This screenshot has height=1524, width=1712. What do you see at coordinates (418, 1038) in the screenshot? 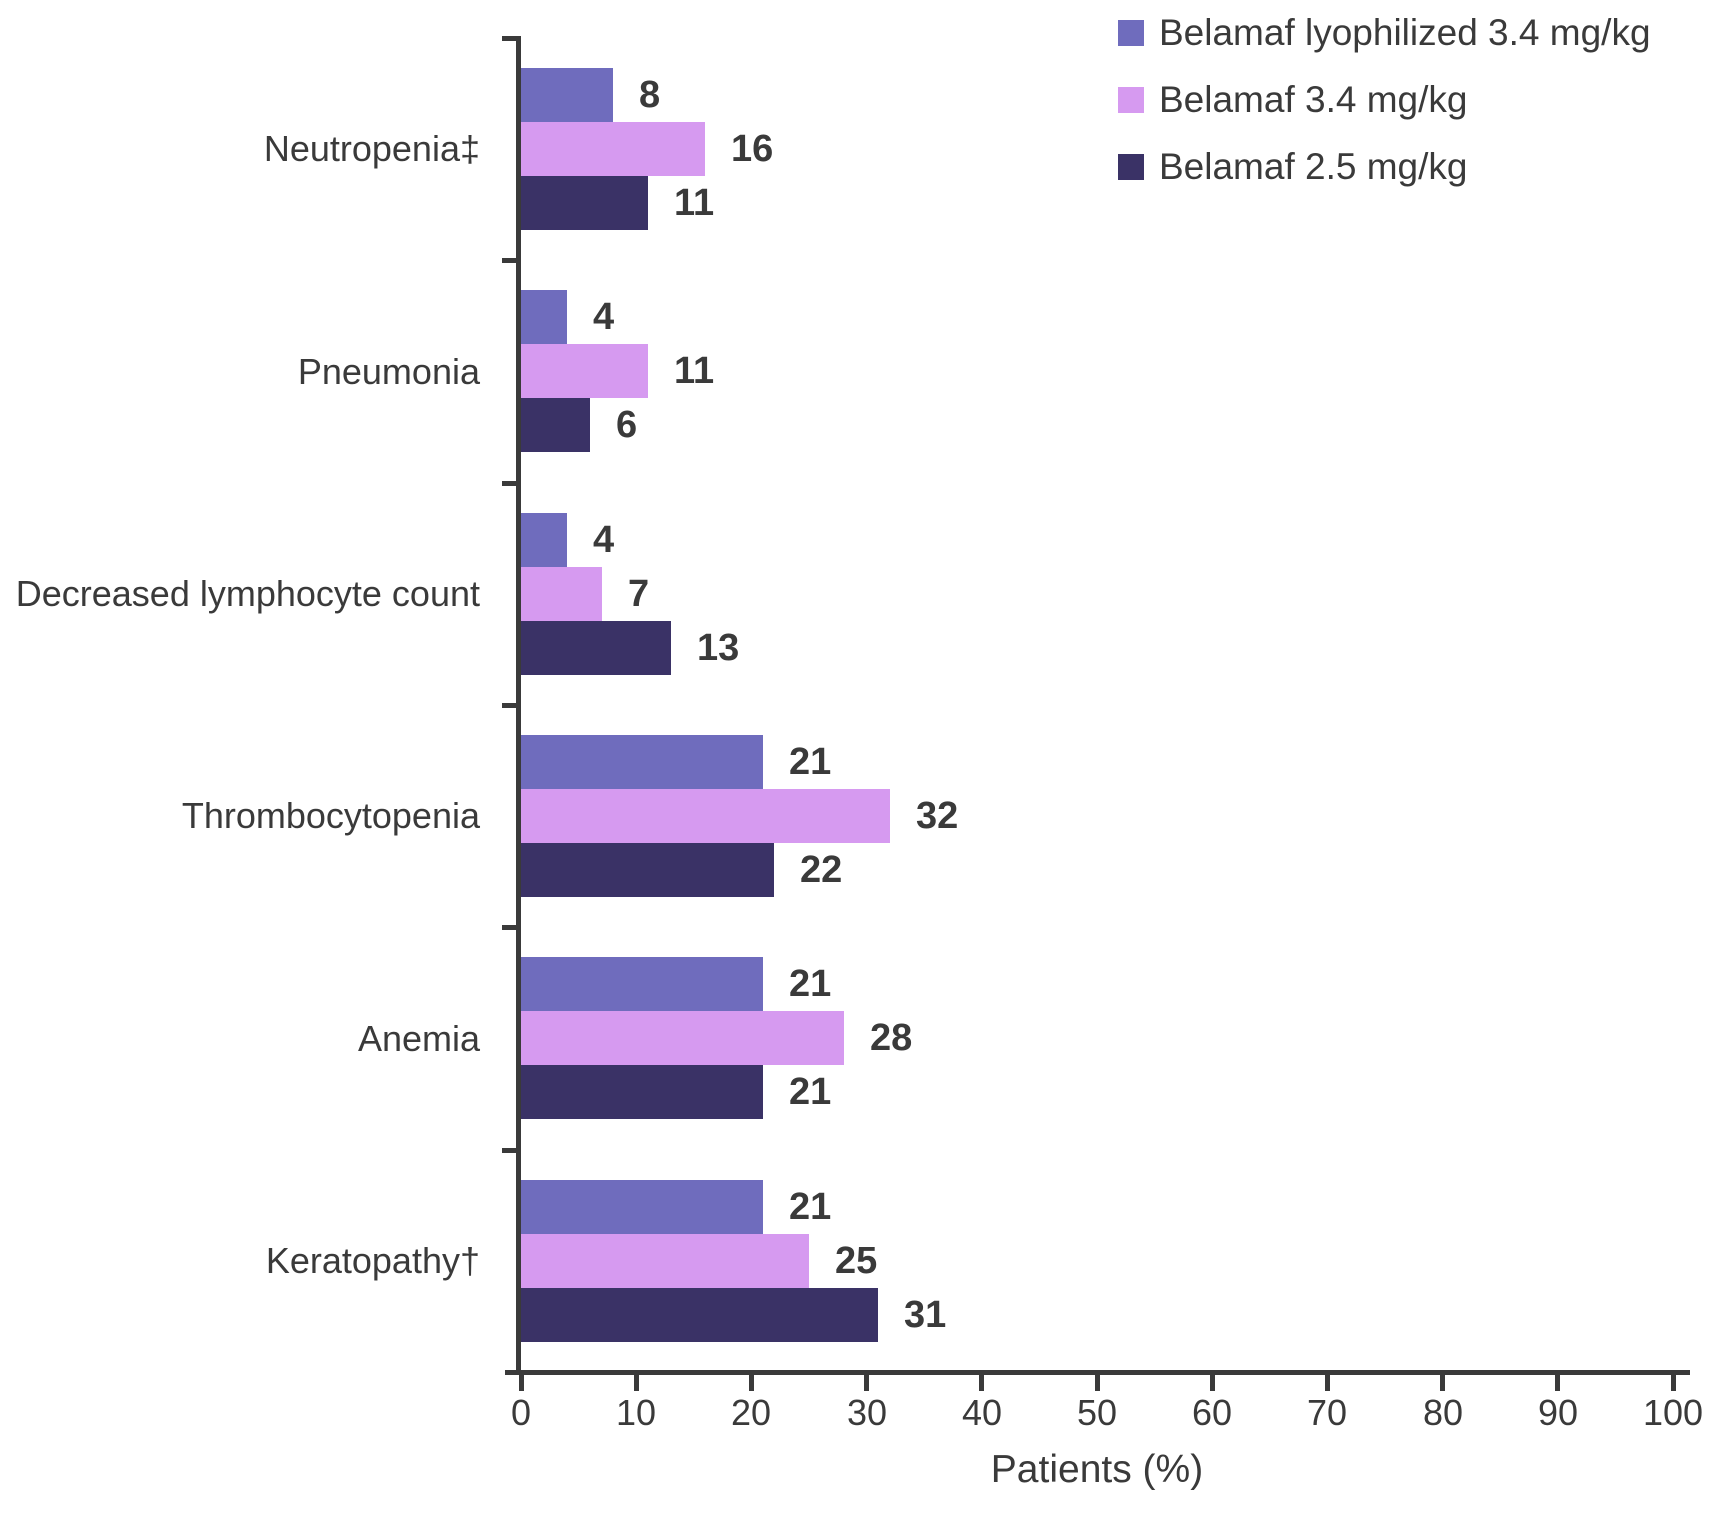
I see `category-label: Anemia` at bounding box center [418, 1038].